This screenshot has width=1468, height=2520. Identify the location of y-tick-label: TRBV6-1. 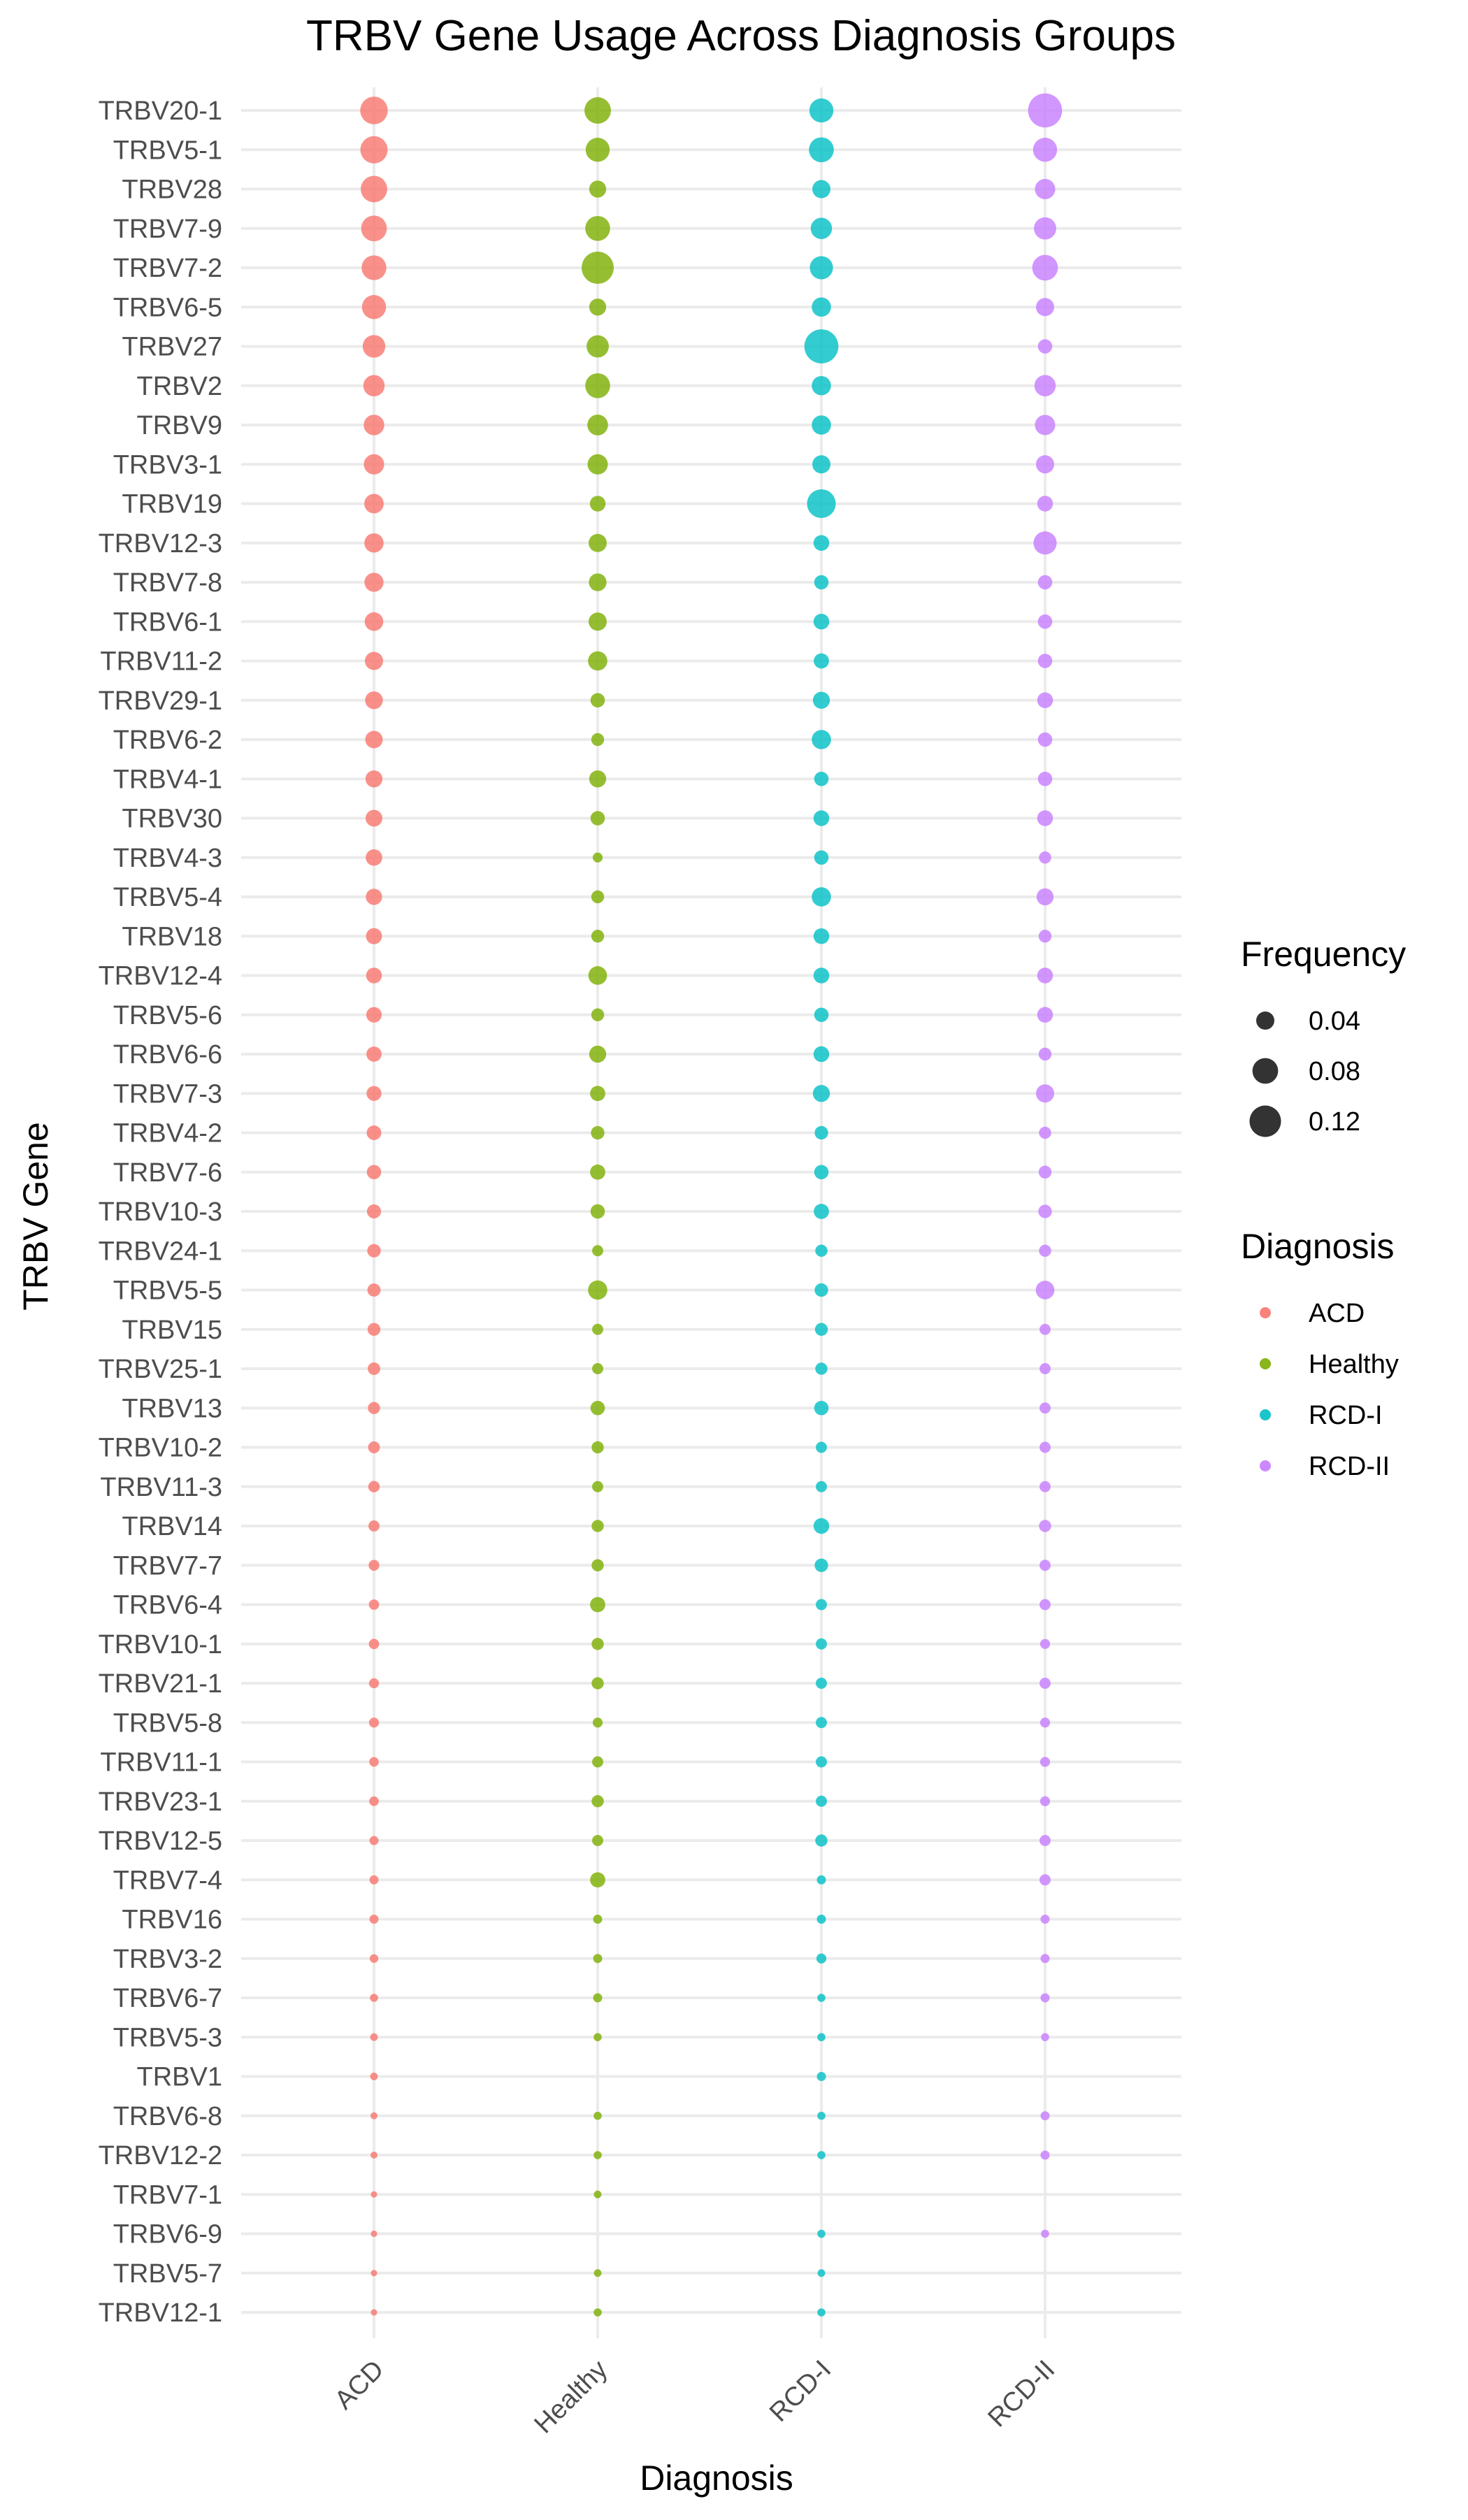
(167, 622).